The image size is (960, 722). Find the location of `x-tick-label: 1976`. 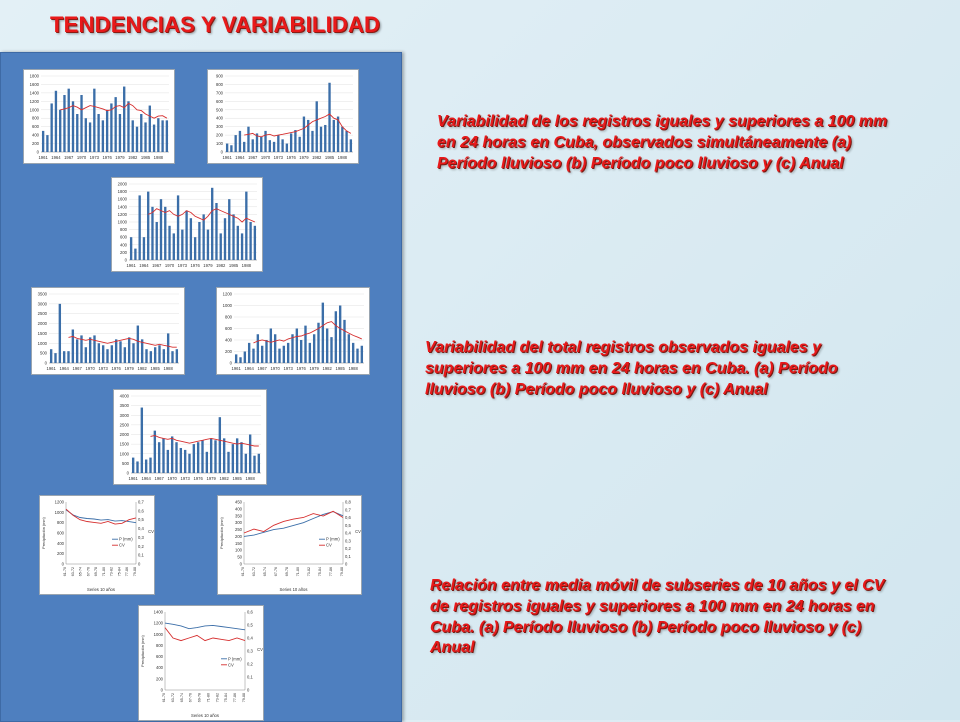

x-tick-label: 1976 is located at coordinates (107, 157).